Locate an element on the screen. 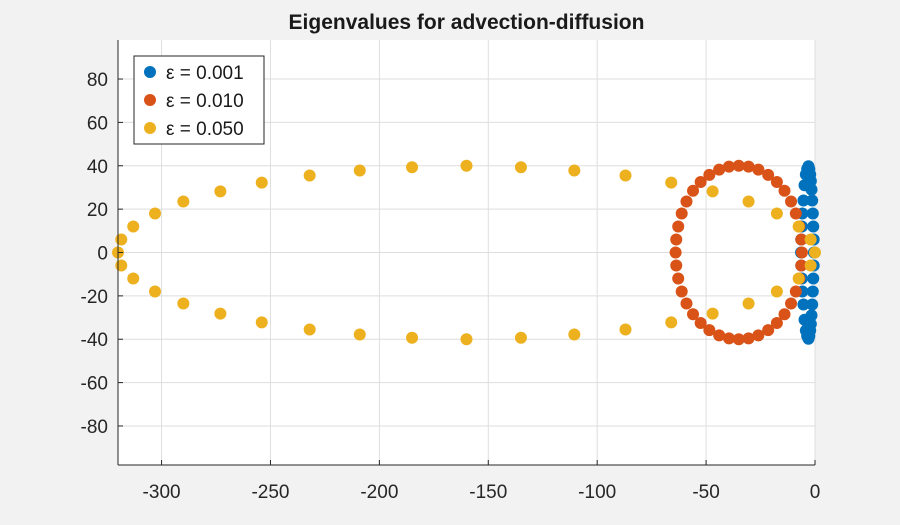  y-tick-label: 0 is located at coordinates (102, 254).